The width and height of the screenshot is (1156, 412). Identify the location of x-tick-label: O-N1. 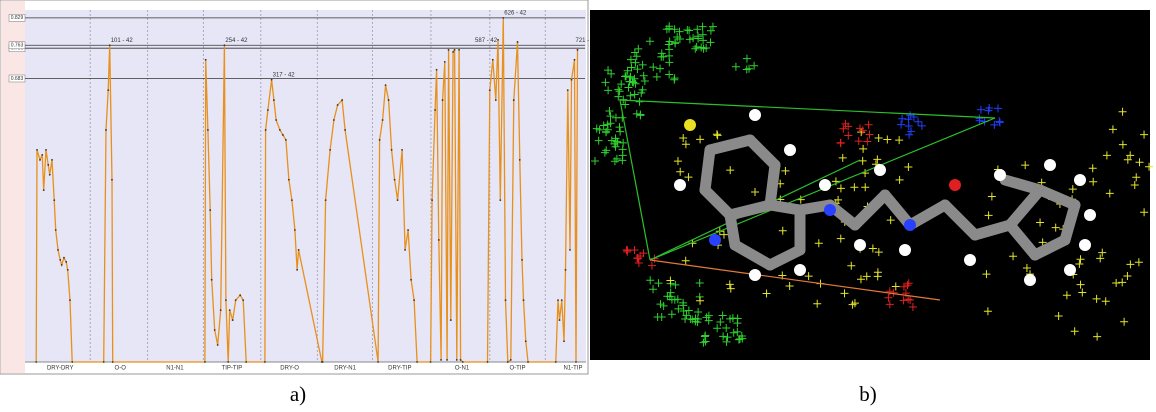
(462, 369).